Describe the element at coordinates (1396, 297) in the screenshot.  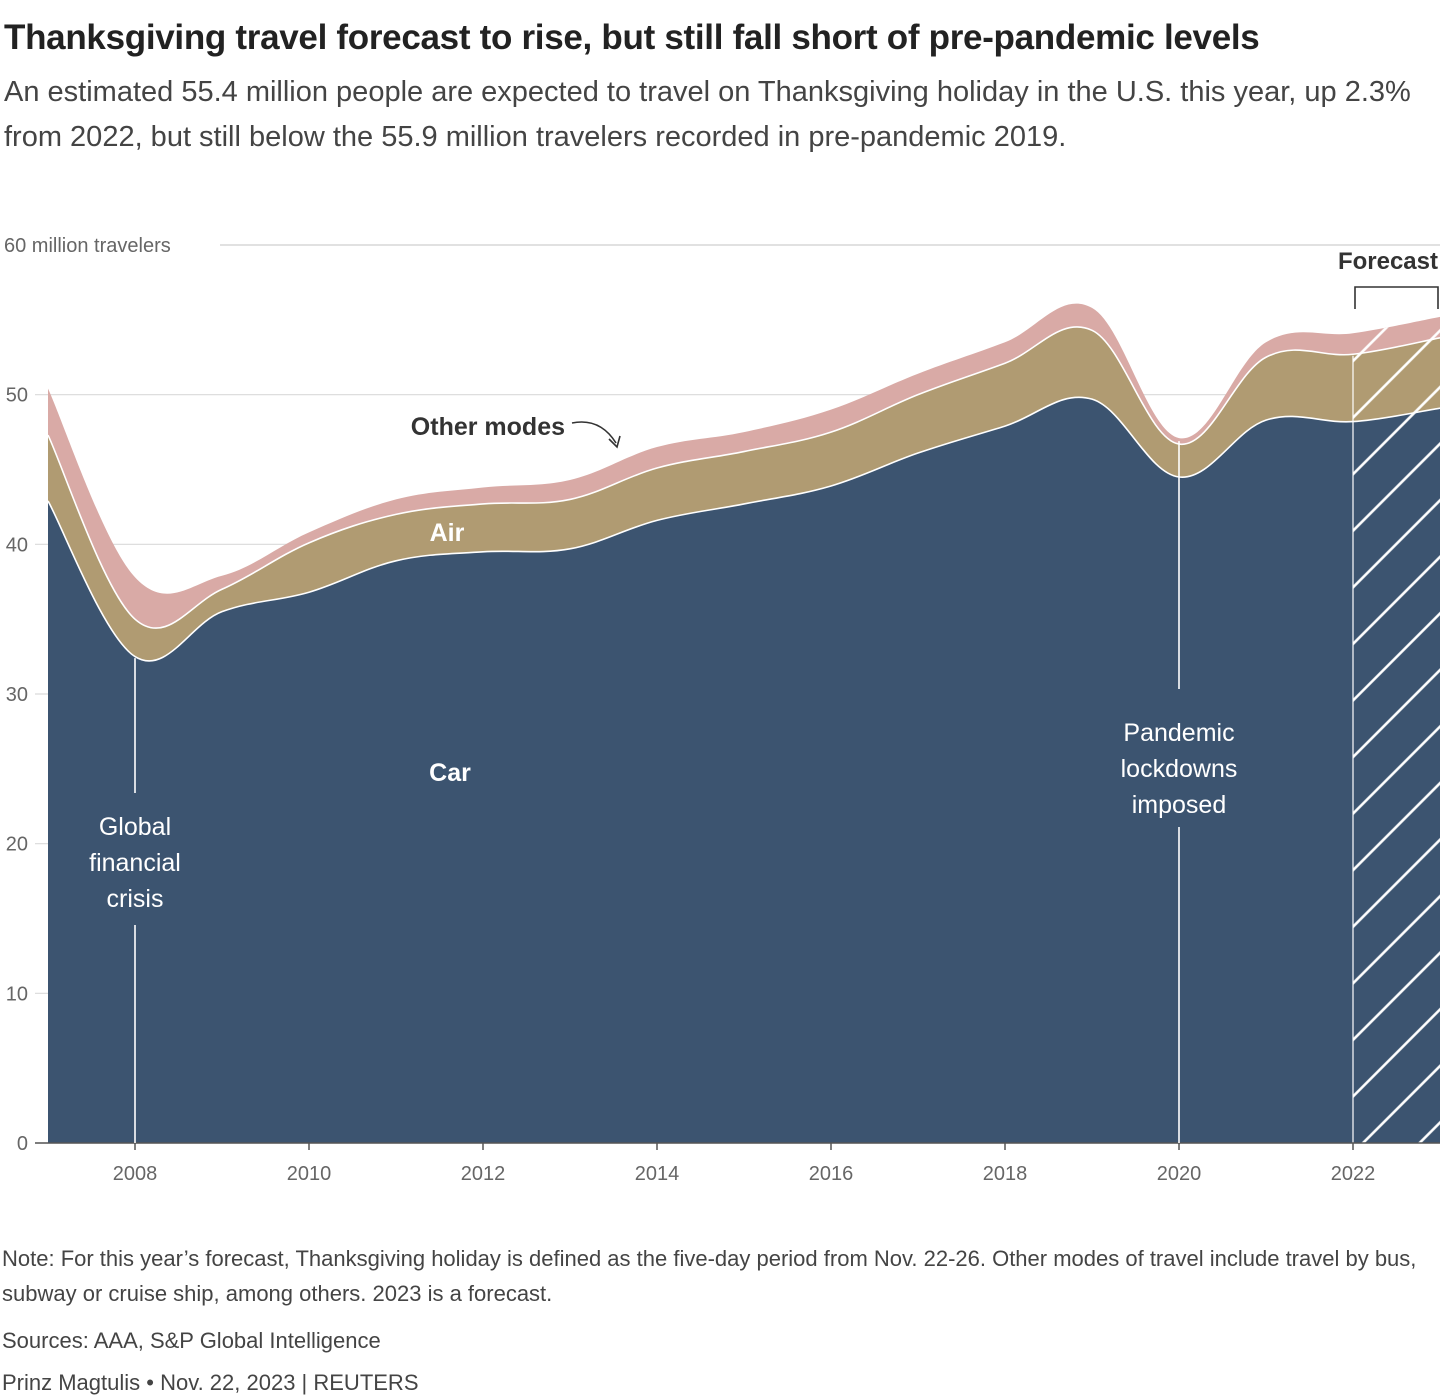
I see `forecast-bracket` at that location.